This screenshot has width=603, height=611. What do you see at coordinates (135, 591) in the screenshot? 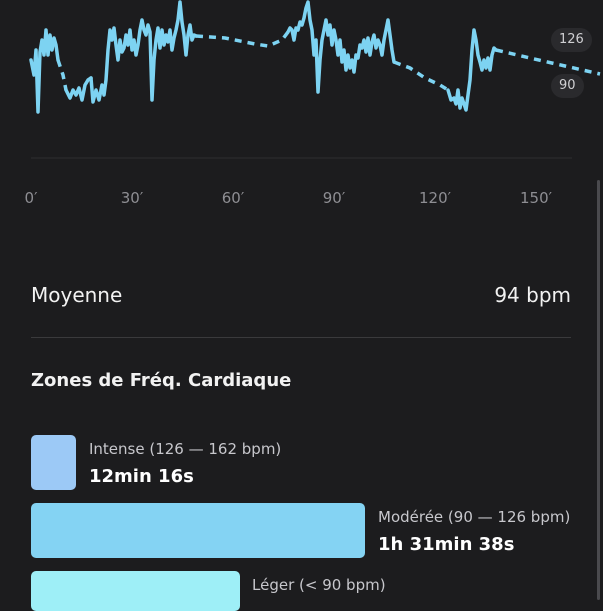
I see `zone-bar-light` at bounding box center [135, 591].